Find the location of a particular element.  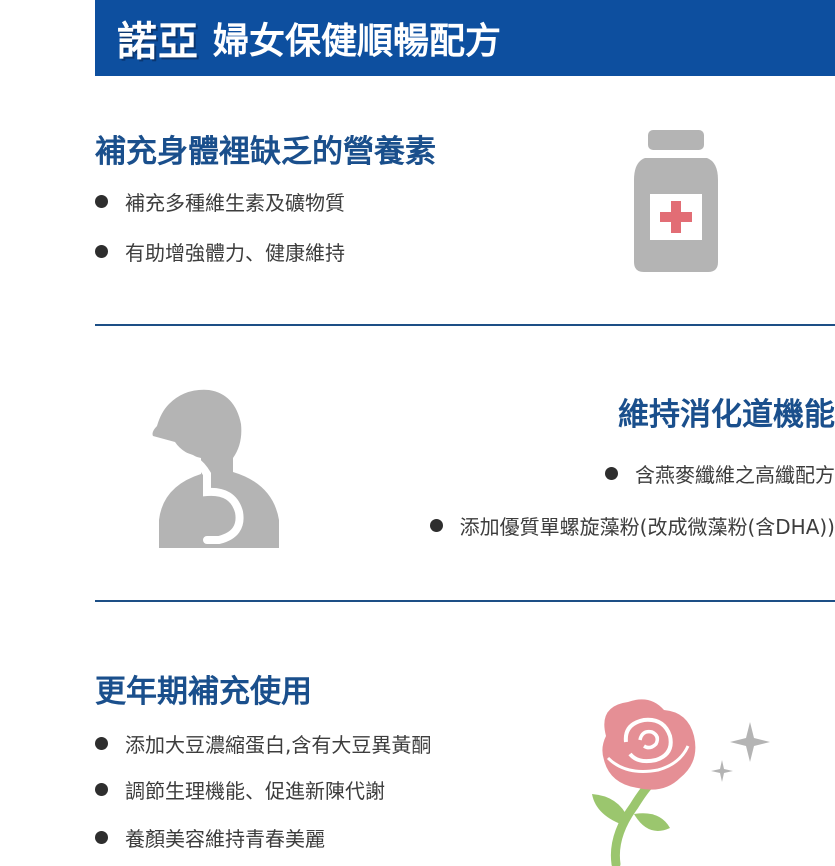

list-item: 含燕麥纖維之高纖配方 is located at coordinates (632, 473).